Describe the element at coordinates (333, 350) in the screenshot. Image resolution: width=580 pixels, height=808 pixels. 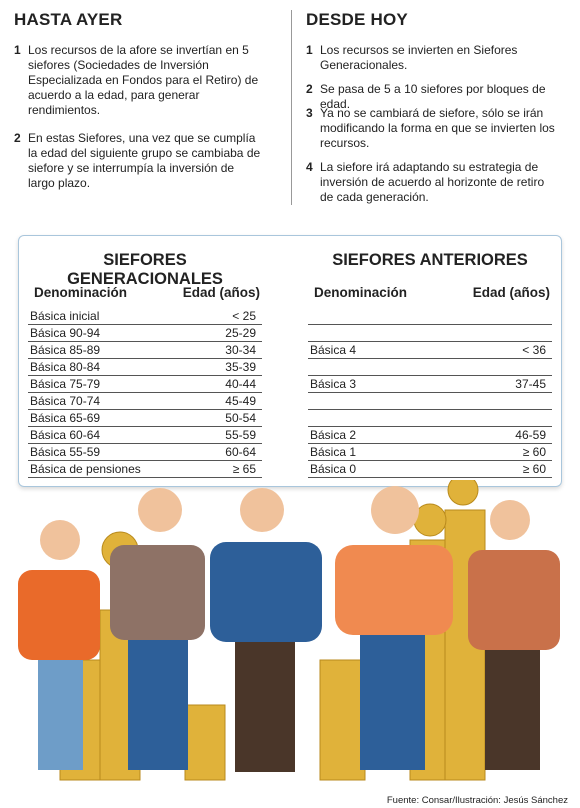
I see `cell-name: Básica 4` at that location.